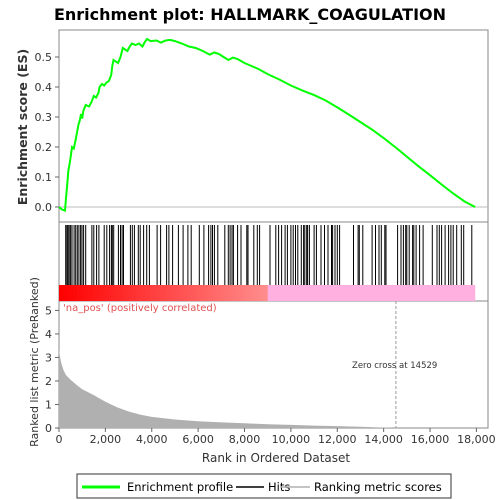 This screenshot has width=500, height=500. Describe the element at coordinates (106, 439) in the screenshot. I see `x-tick-label: 2,000` at that location.